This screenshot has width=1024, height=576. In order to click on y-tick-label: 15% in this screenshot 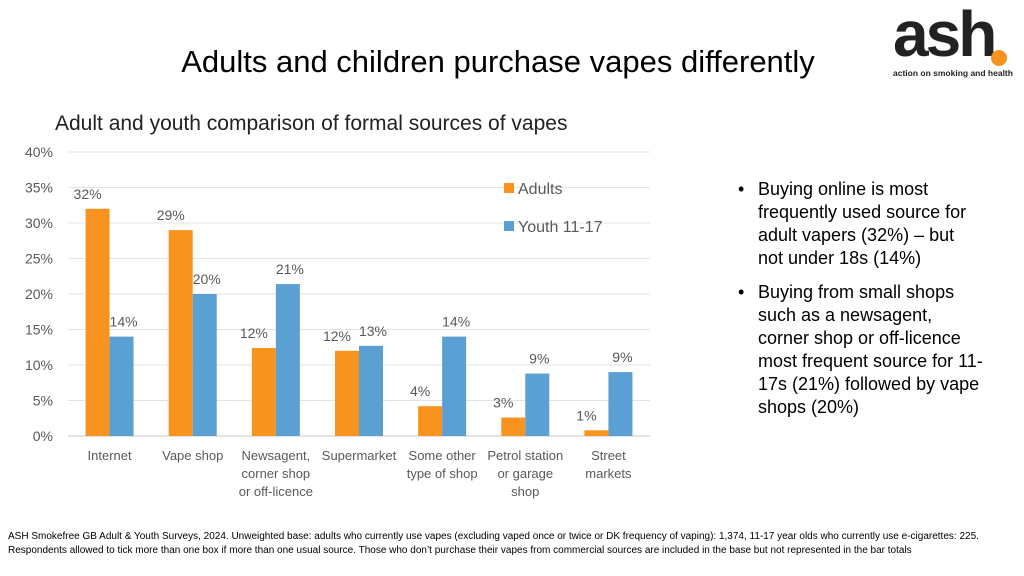, I will do `click(39, 330)`.